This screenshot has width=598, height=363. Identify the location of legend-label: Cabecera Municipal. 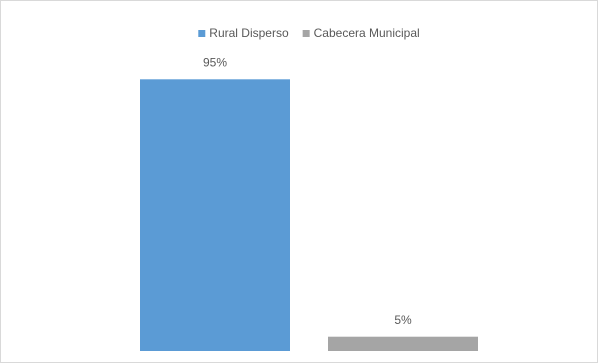
(367, 33).